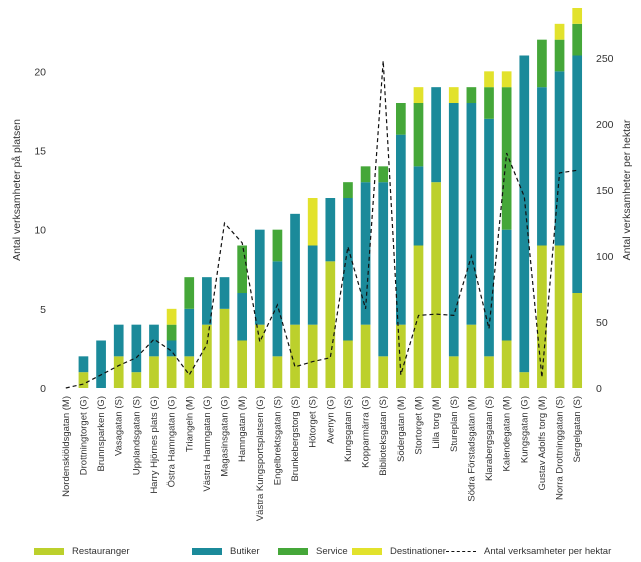 This screenshot has width=641, height=562. What do you see at coordinates (226, 551) in the screenshot?
I see `legend-item-butiker: Butiker` at bounding box center [226, 551].